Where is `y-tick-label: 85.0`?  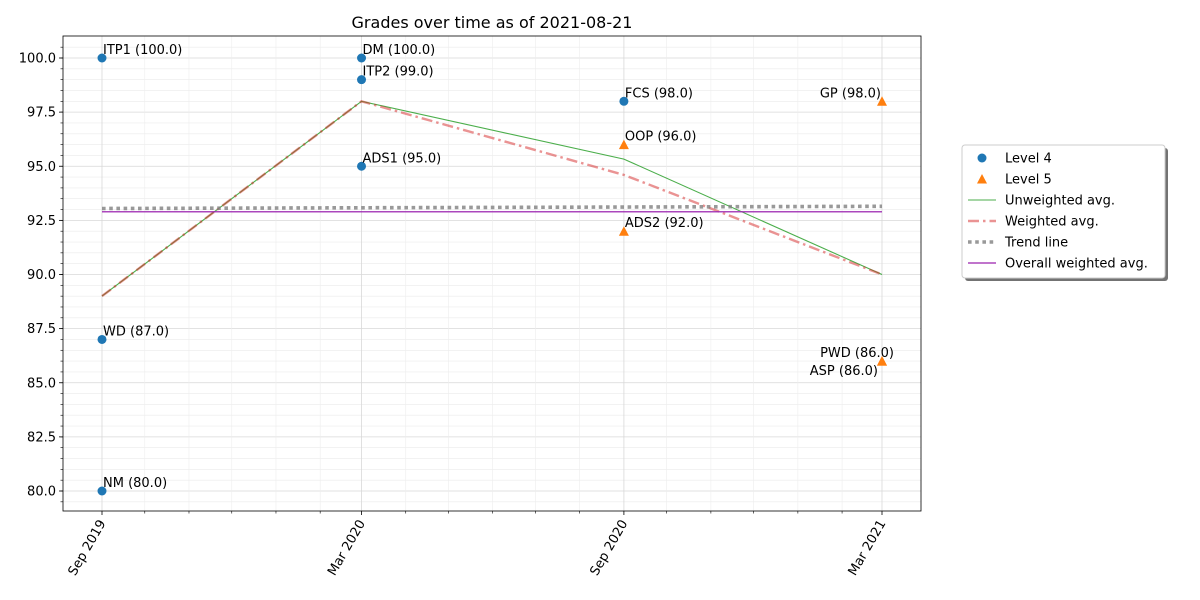 y-tick-label: 85.0 is located at coordinates (41, 383).